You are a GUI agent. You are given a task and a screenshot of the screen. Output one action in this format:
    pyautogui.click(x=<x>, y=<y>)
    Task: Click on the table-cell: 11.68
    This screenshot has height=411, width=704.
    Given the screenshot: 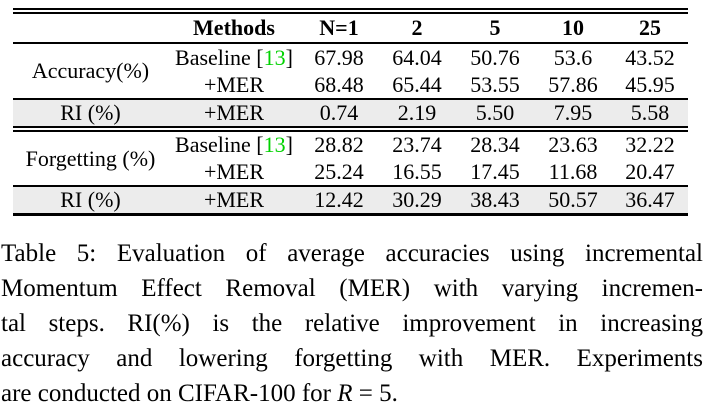 What is the action you would take?
    pyautogui.click(x=573, y=171)
    